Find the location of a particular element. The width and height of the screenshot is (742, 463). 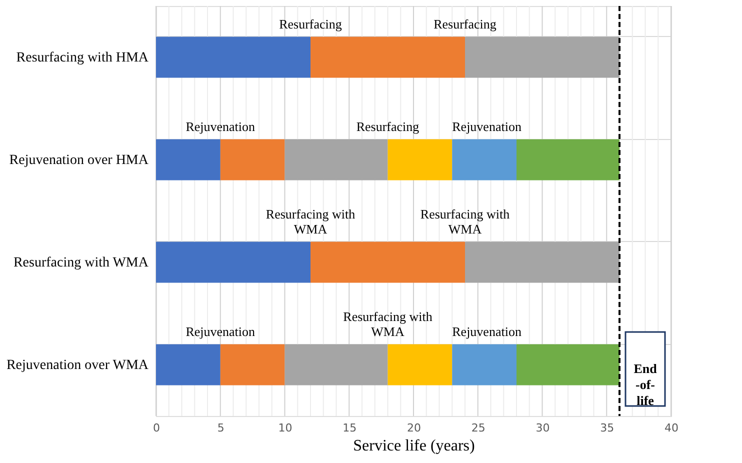

x-tick-label: 10 is located at coordinates (285, 428).